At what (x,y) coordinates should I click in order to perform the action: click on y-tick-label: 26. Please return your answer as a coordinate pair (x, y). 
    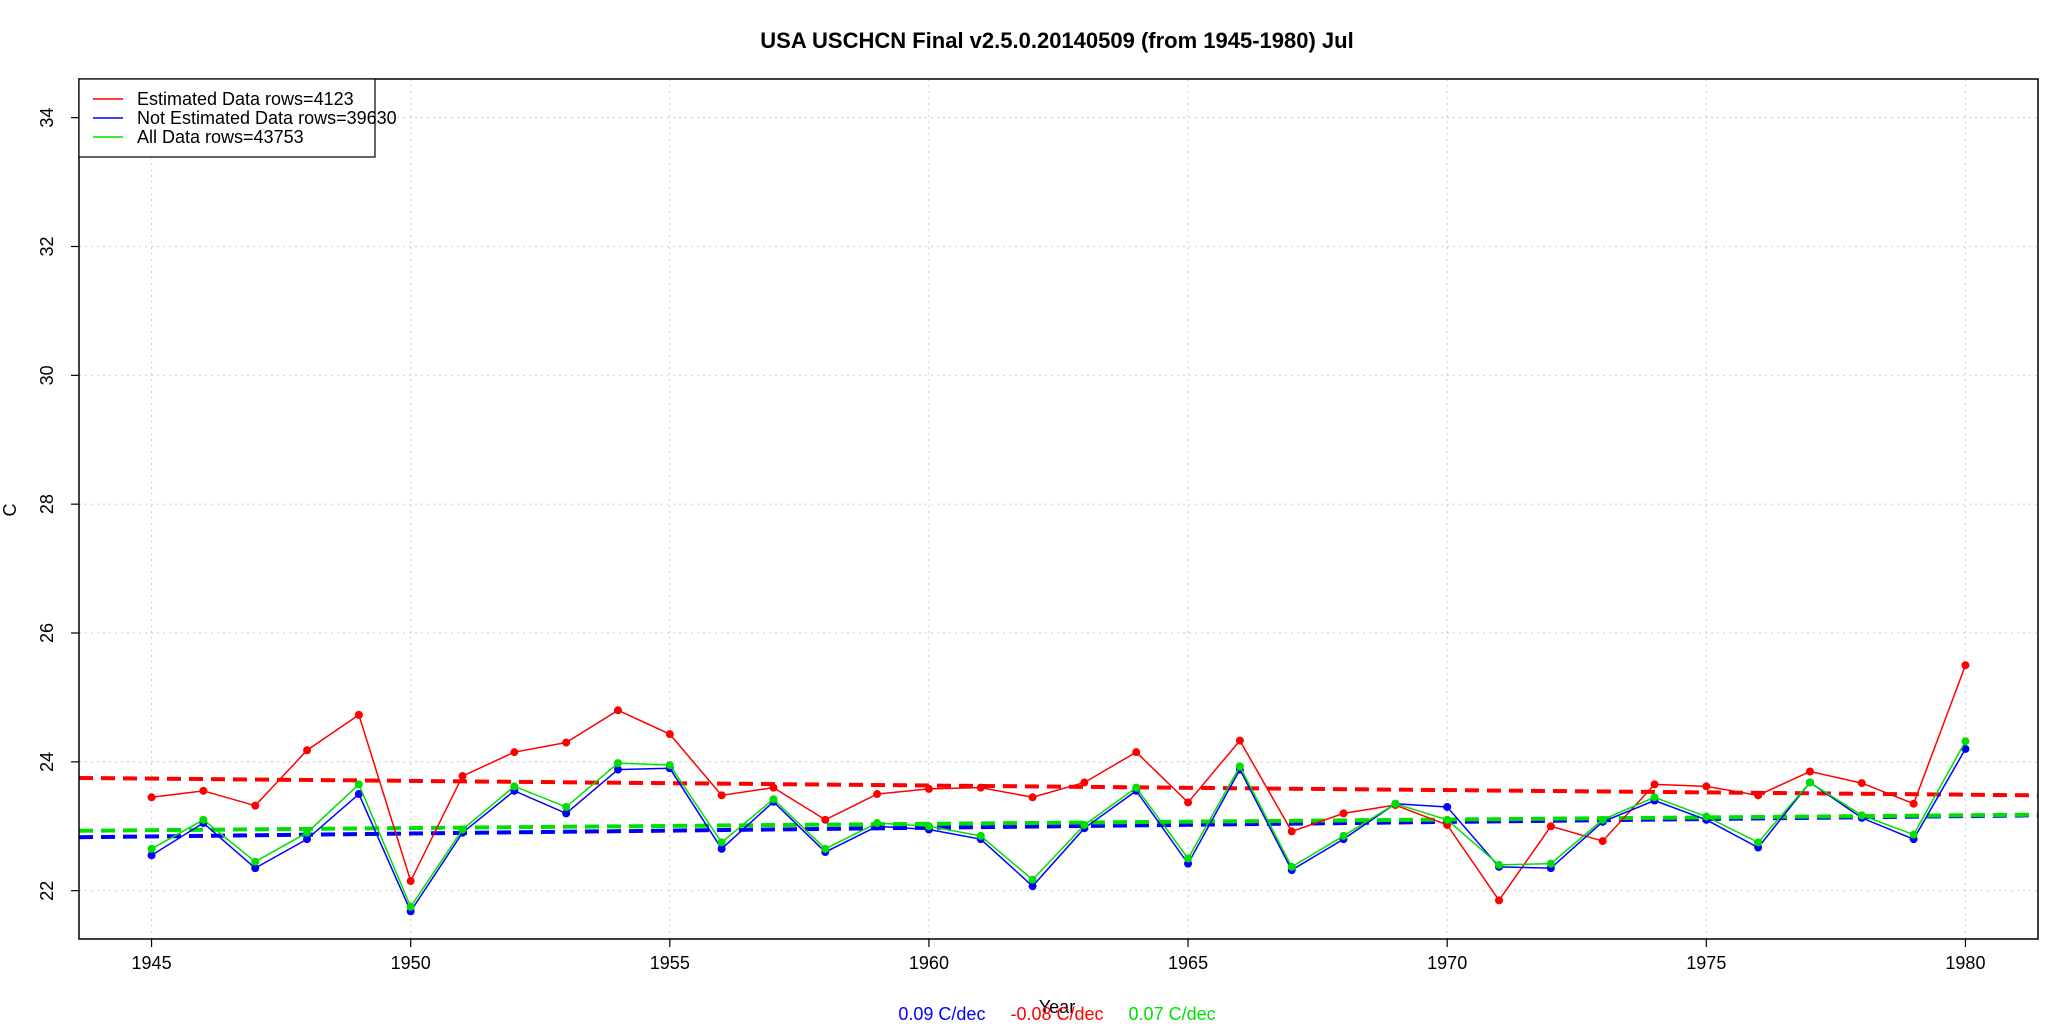
    Looking at the image, I should click on (47, 633).